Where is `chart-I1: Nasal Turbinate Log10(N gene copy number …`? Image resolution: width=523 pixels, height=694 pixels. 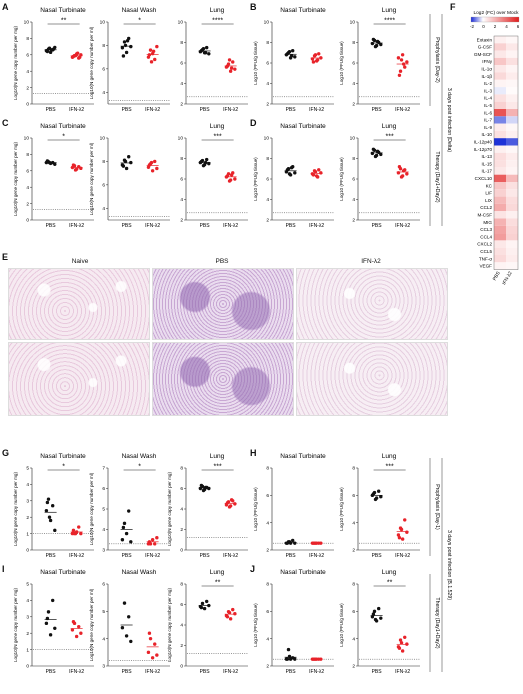
chart-I1: Nasal Turbinate Log10(N gene copy number … is located at coordinates (53, 622).